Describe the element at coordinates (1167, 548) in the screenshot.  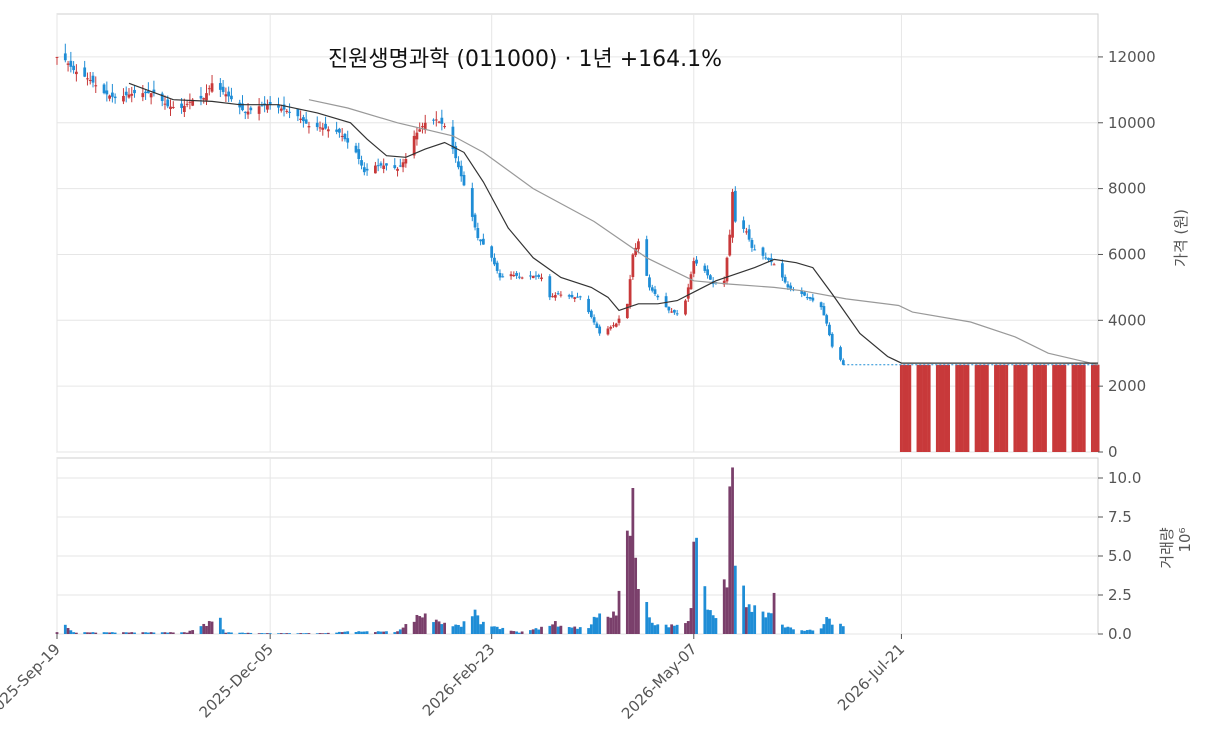
I see `volume-axis-label: 거래량` at that location.